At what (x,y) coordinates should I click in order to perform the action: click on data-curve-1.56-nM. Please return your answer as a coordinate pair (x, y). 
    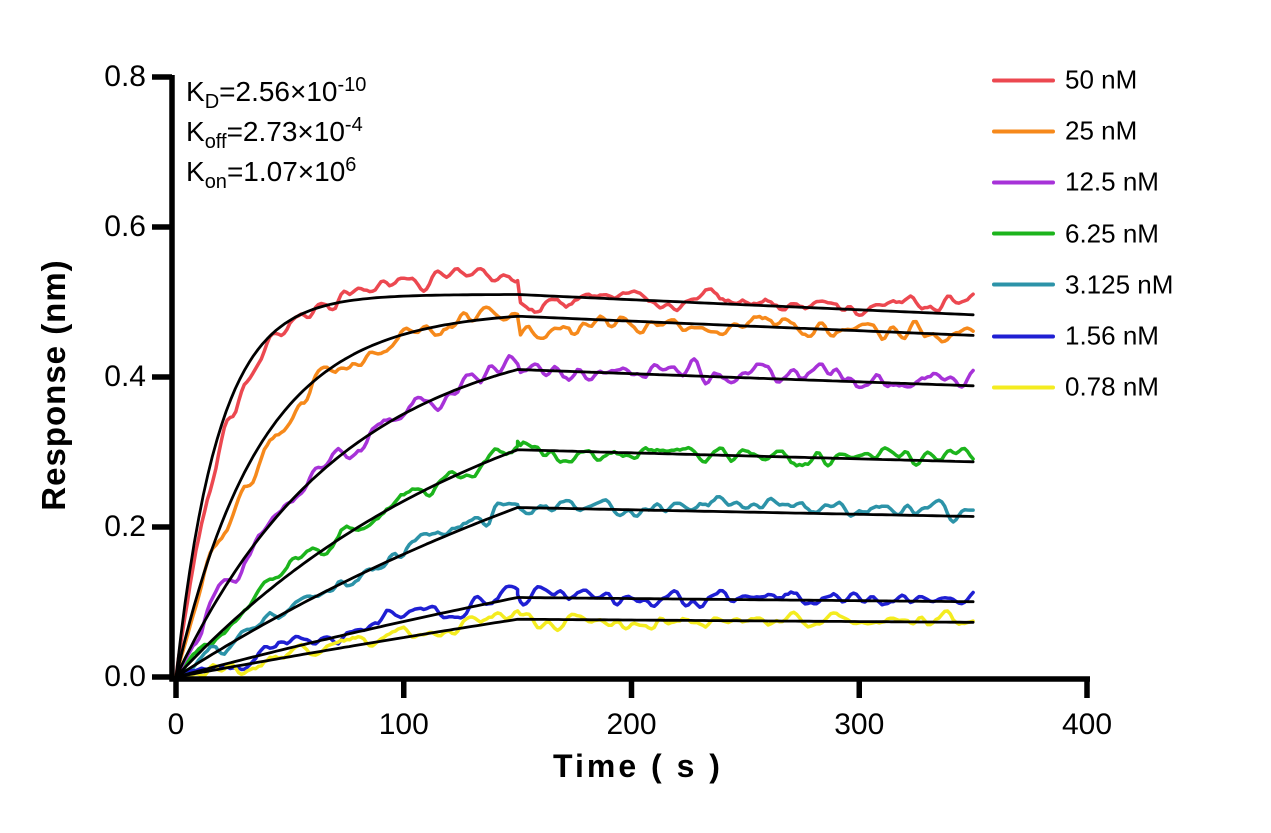
    Looking at the image, I should click on (574, 631).